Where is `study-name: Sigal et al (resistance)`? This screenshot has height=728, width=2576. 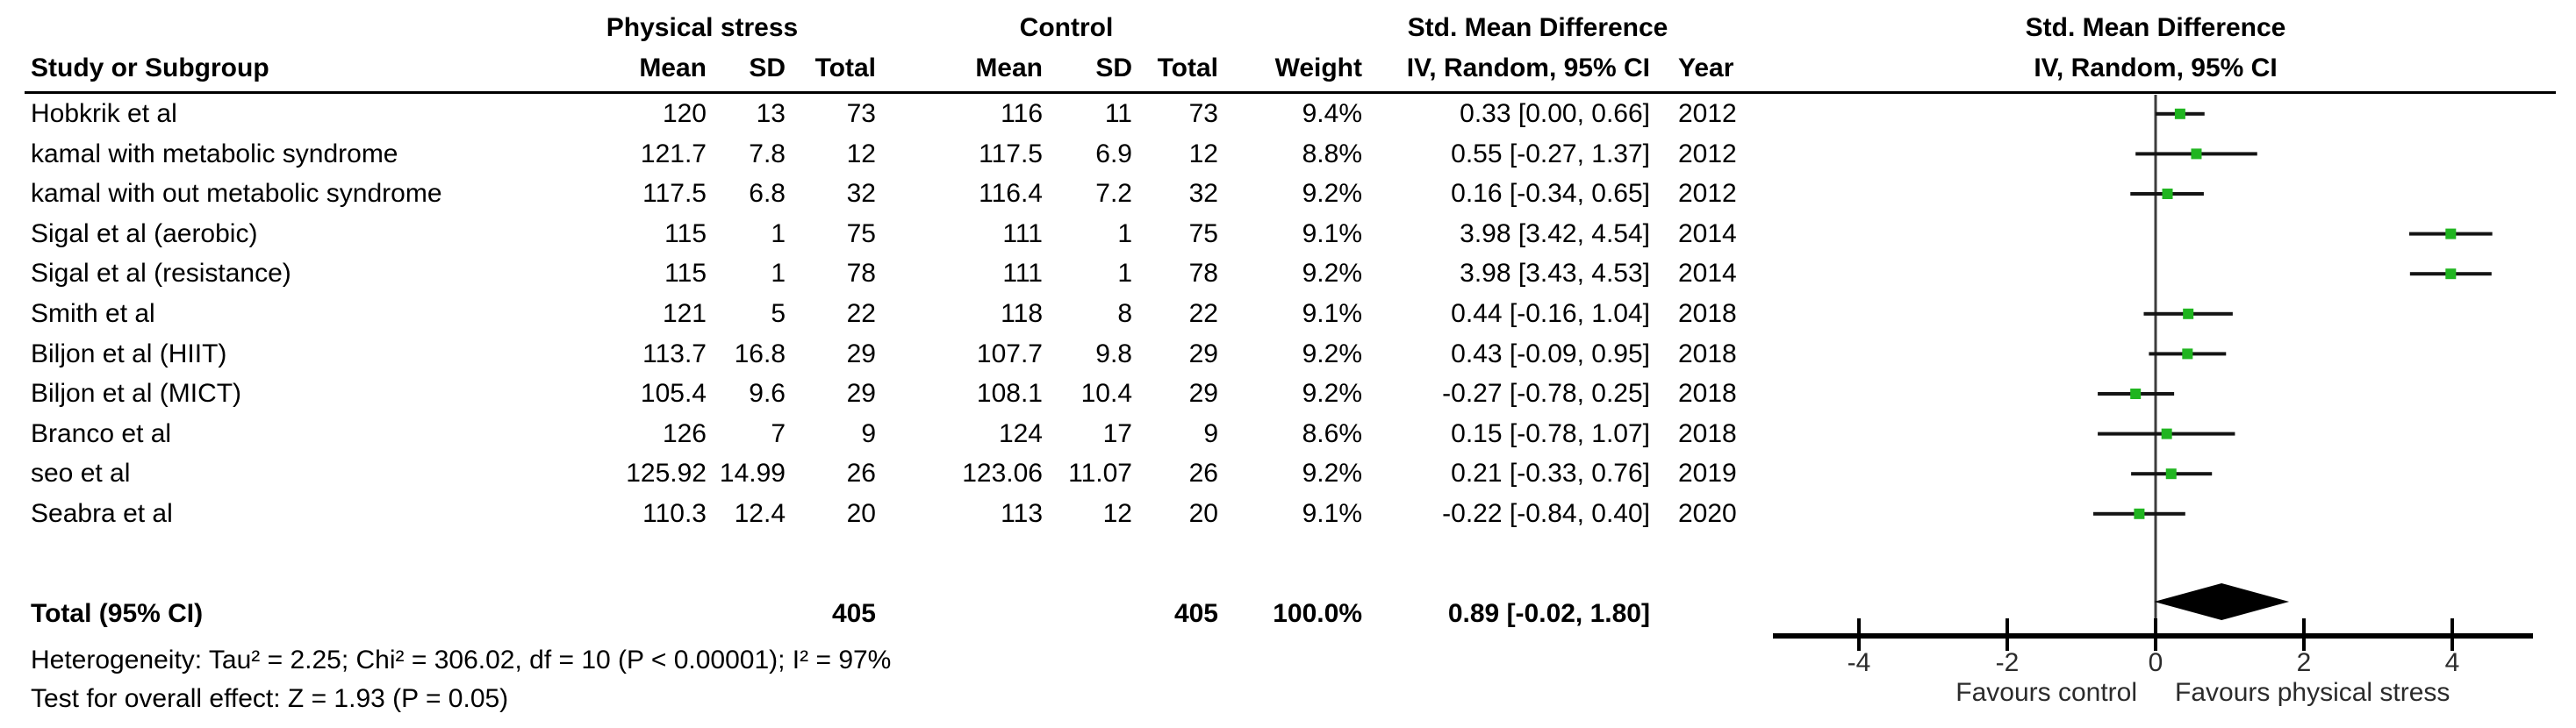
study-name: Sigal et al (resistance) is located at coordinates (161, 273).